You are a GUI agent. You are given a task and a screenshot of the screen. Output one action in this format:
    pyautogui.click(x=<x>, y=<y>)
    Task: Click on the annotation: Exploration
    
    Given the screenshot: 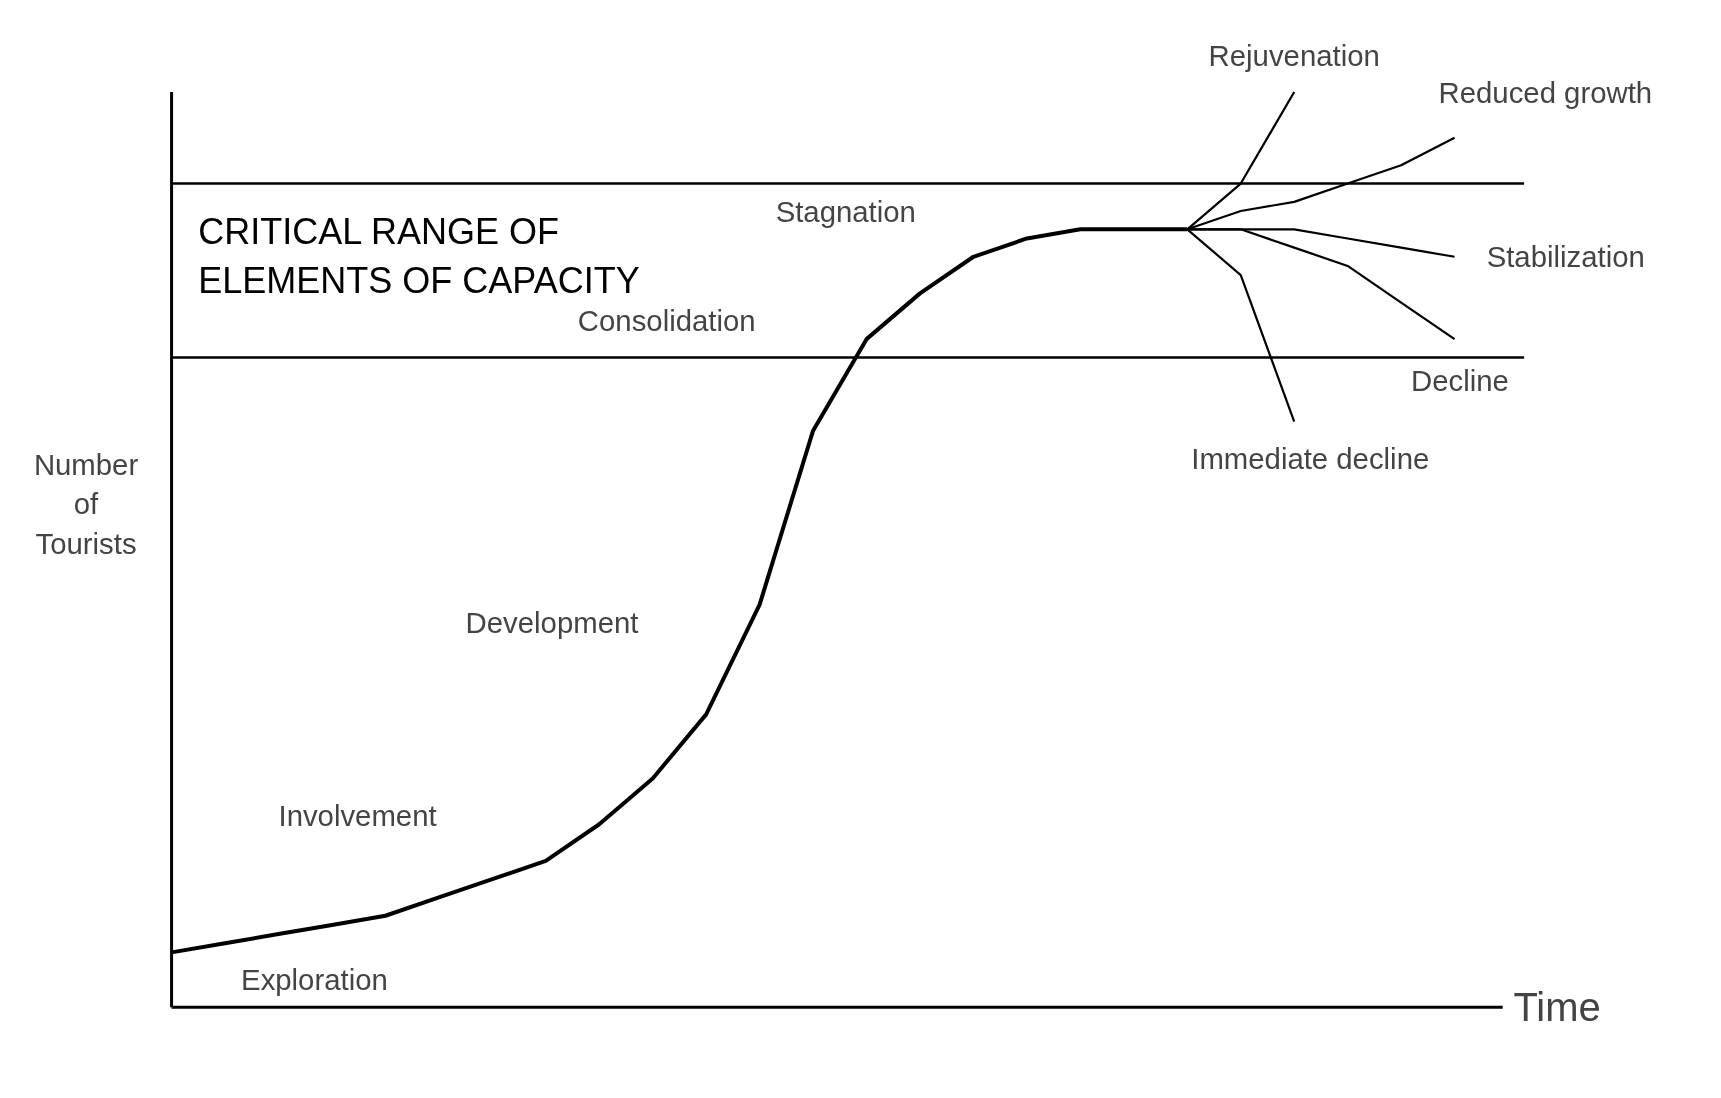 What is the action you would take?
    pyautogui.click(x=314, y=980)
    